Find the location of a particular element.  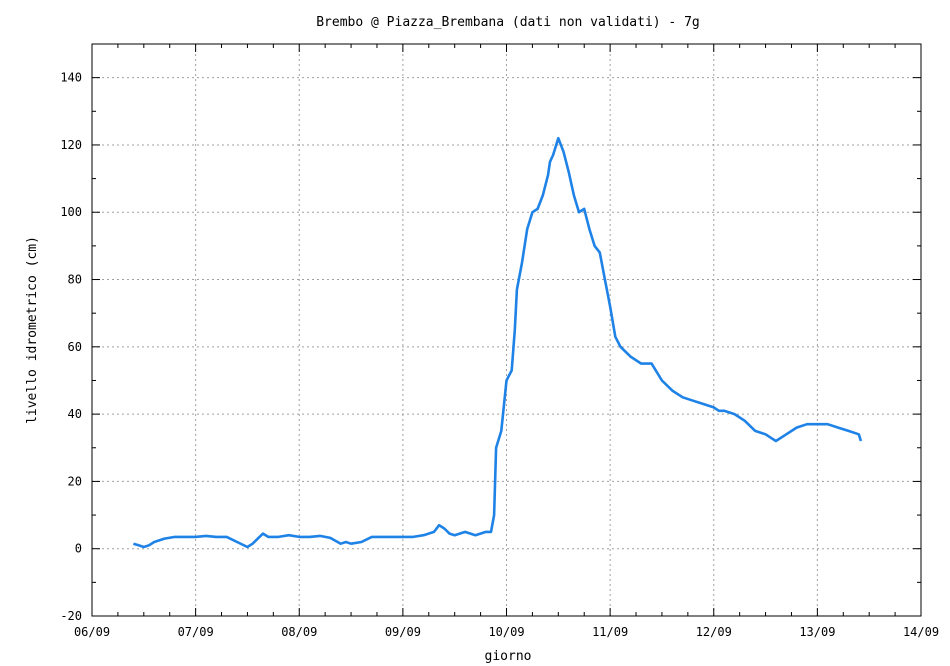

y-tick-label: -20 is located at coordinates (71, 616).